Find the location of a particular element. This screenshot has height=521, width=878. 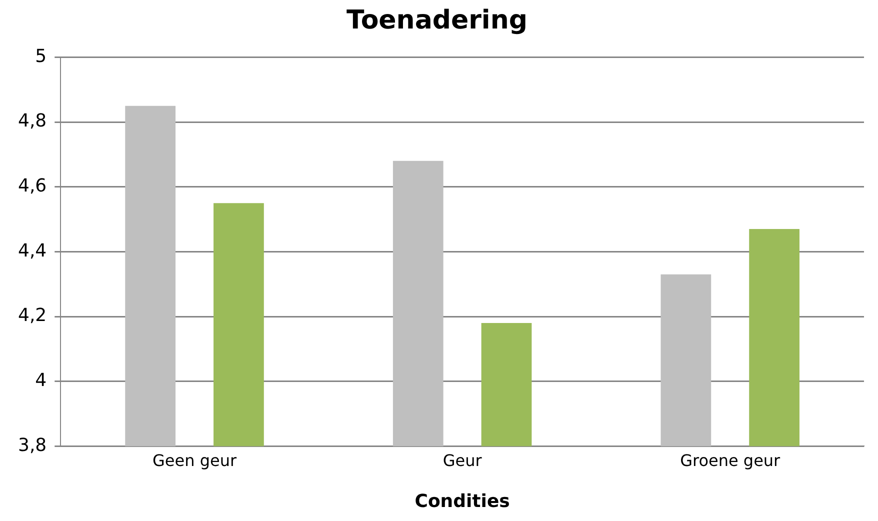

y-tick-label: 4,8 is located at coordinates (32, 121).